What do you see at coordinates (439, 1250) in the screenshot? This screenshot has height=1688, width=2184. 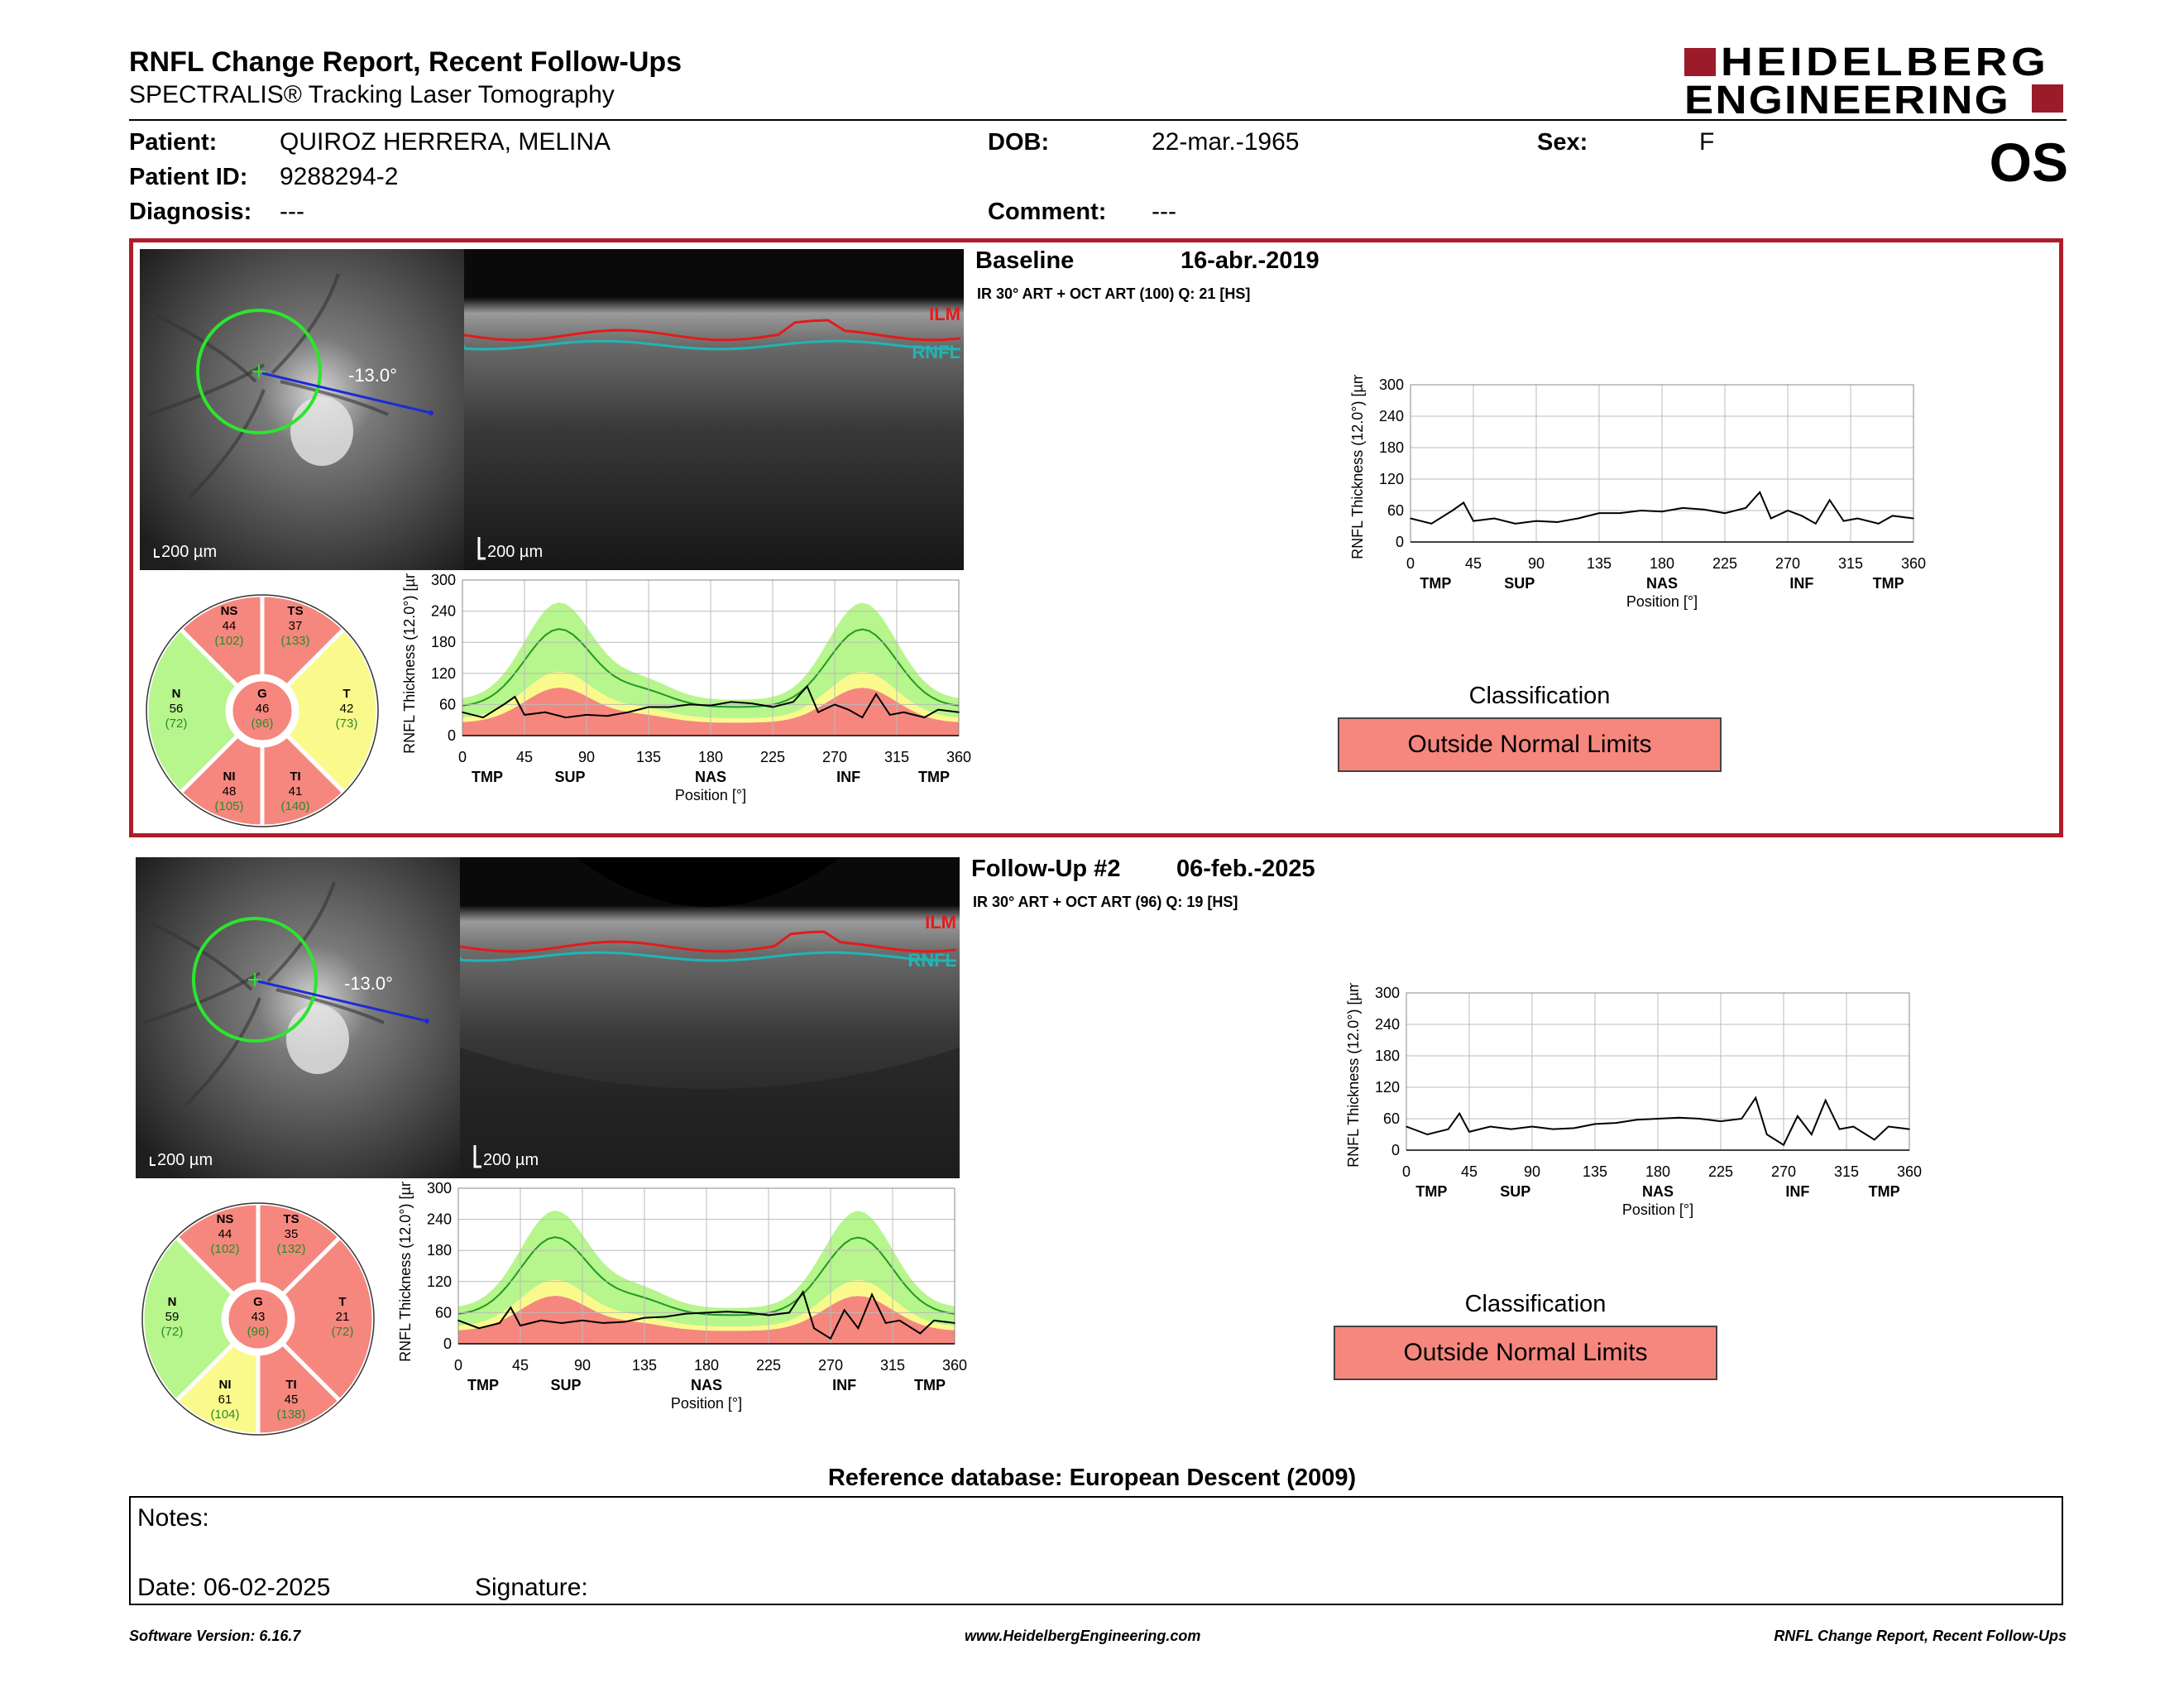 I see `followup-small-ytick: 180` at bounding box center [439, 1250].